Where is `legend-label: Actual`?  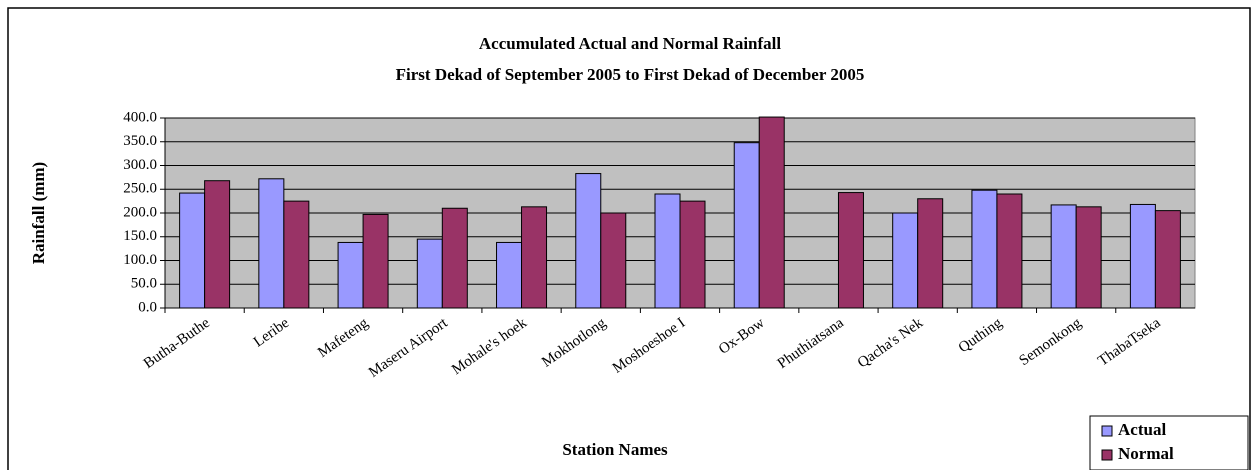
legend-label: Actual is located at coordinates (1142, 429).